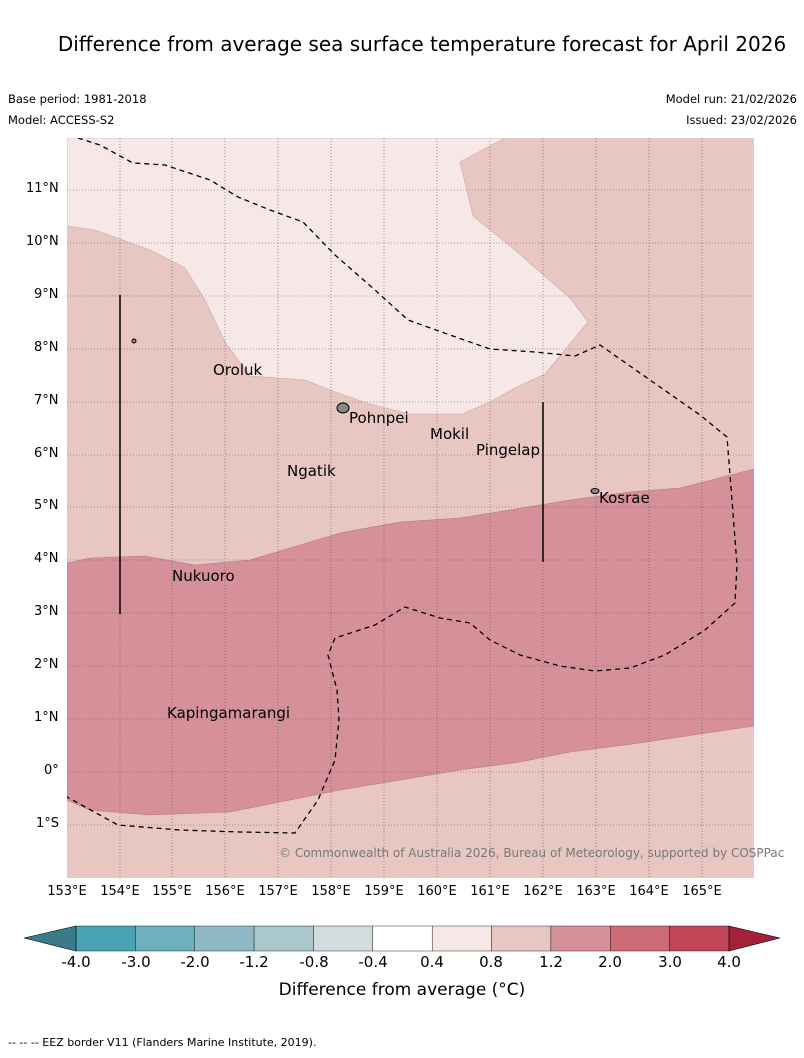 The image size is (804, 1058). Describe the element at coordinates (67, 891) in the screenshot. I see `x-tick: 153°E` at that location.